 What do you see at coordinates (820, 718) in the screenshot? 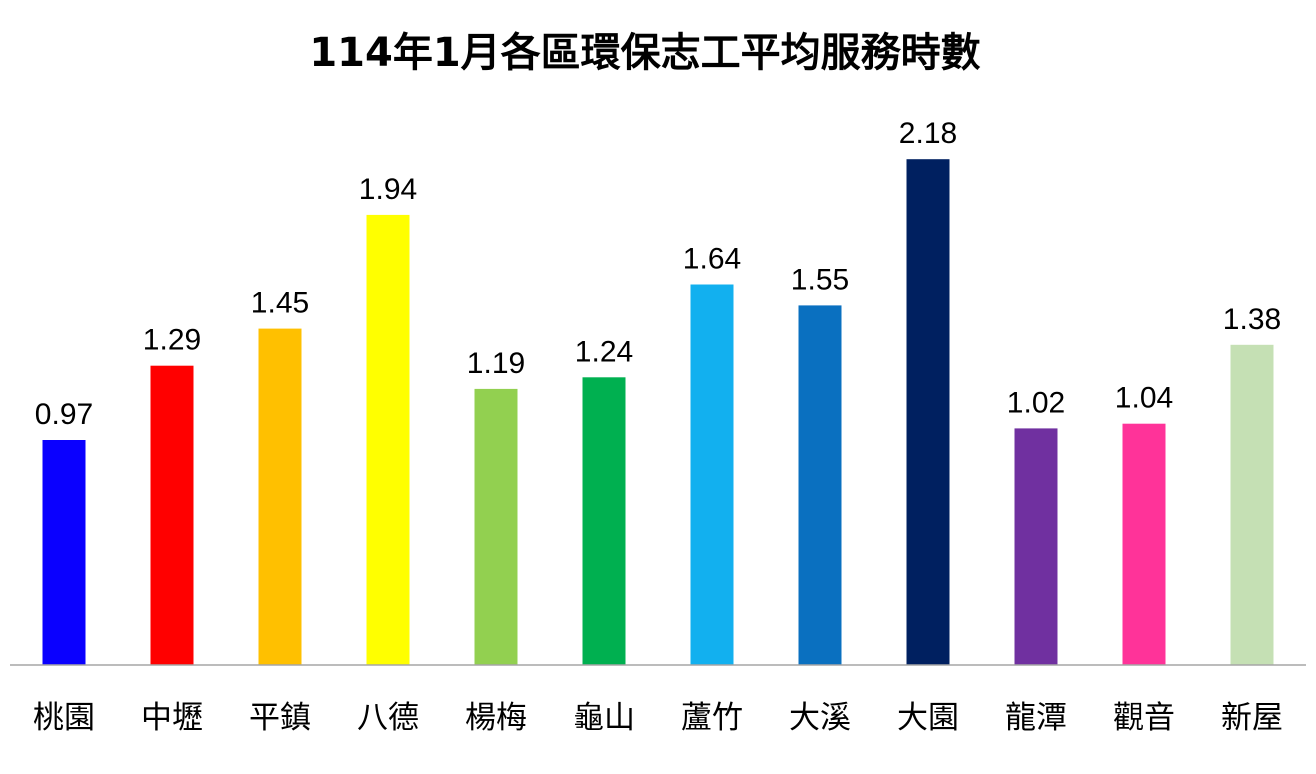
I see `x-tick-label-大溪: 大溪` at bounding box center [820, 718].